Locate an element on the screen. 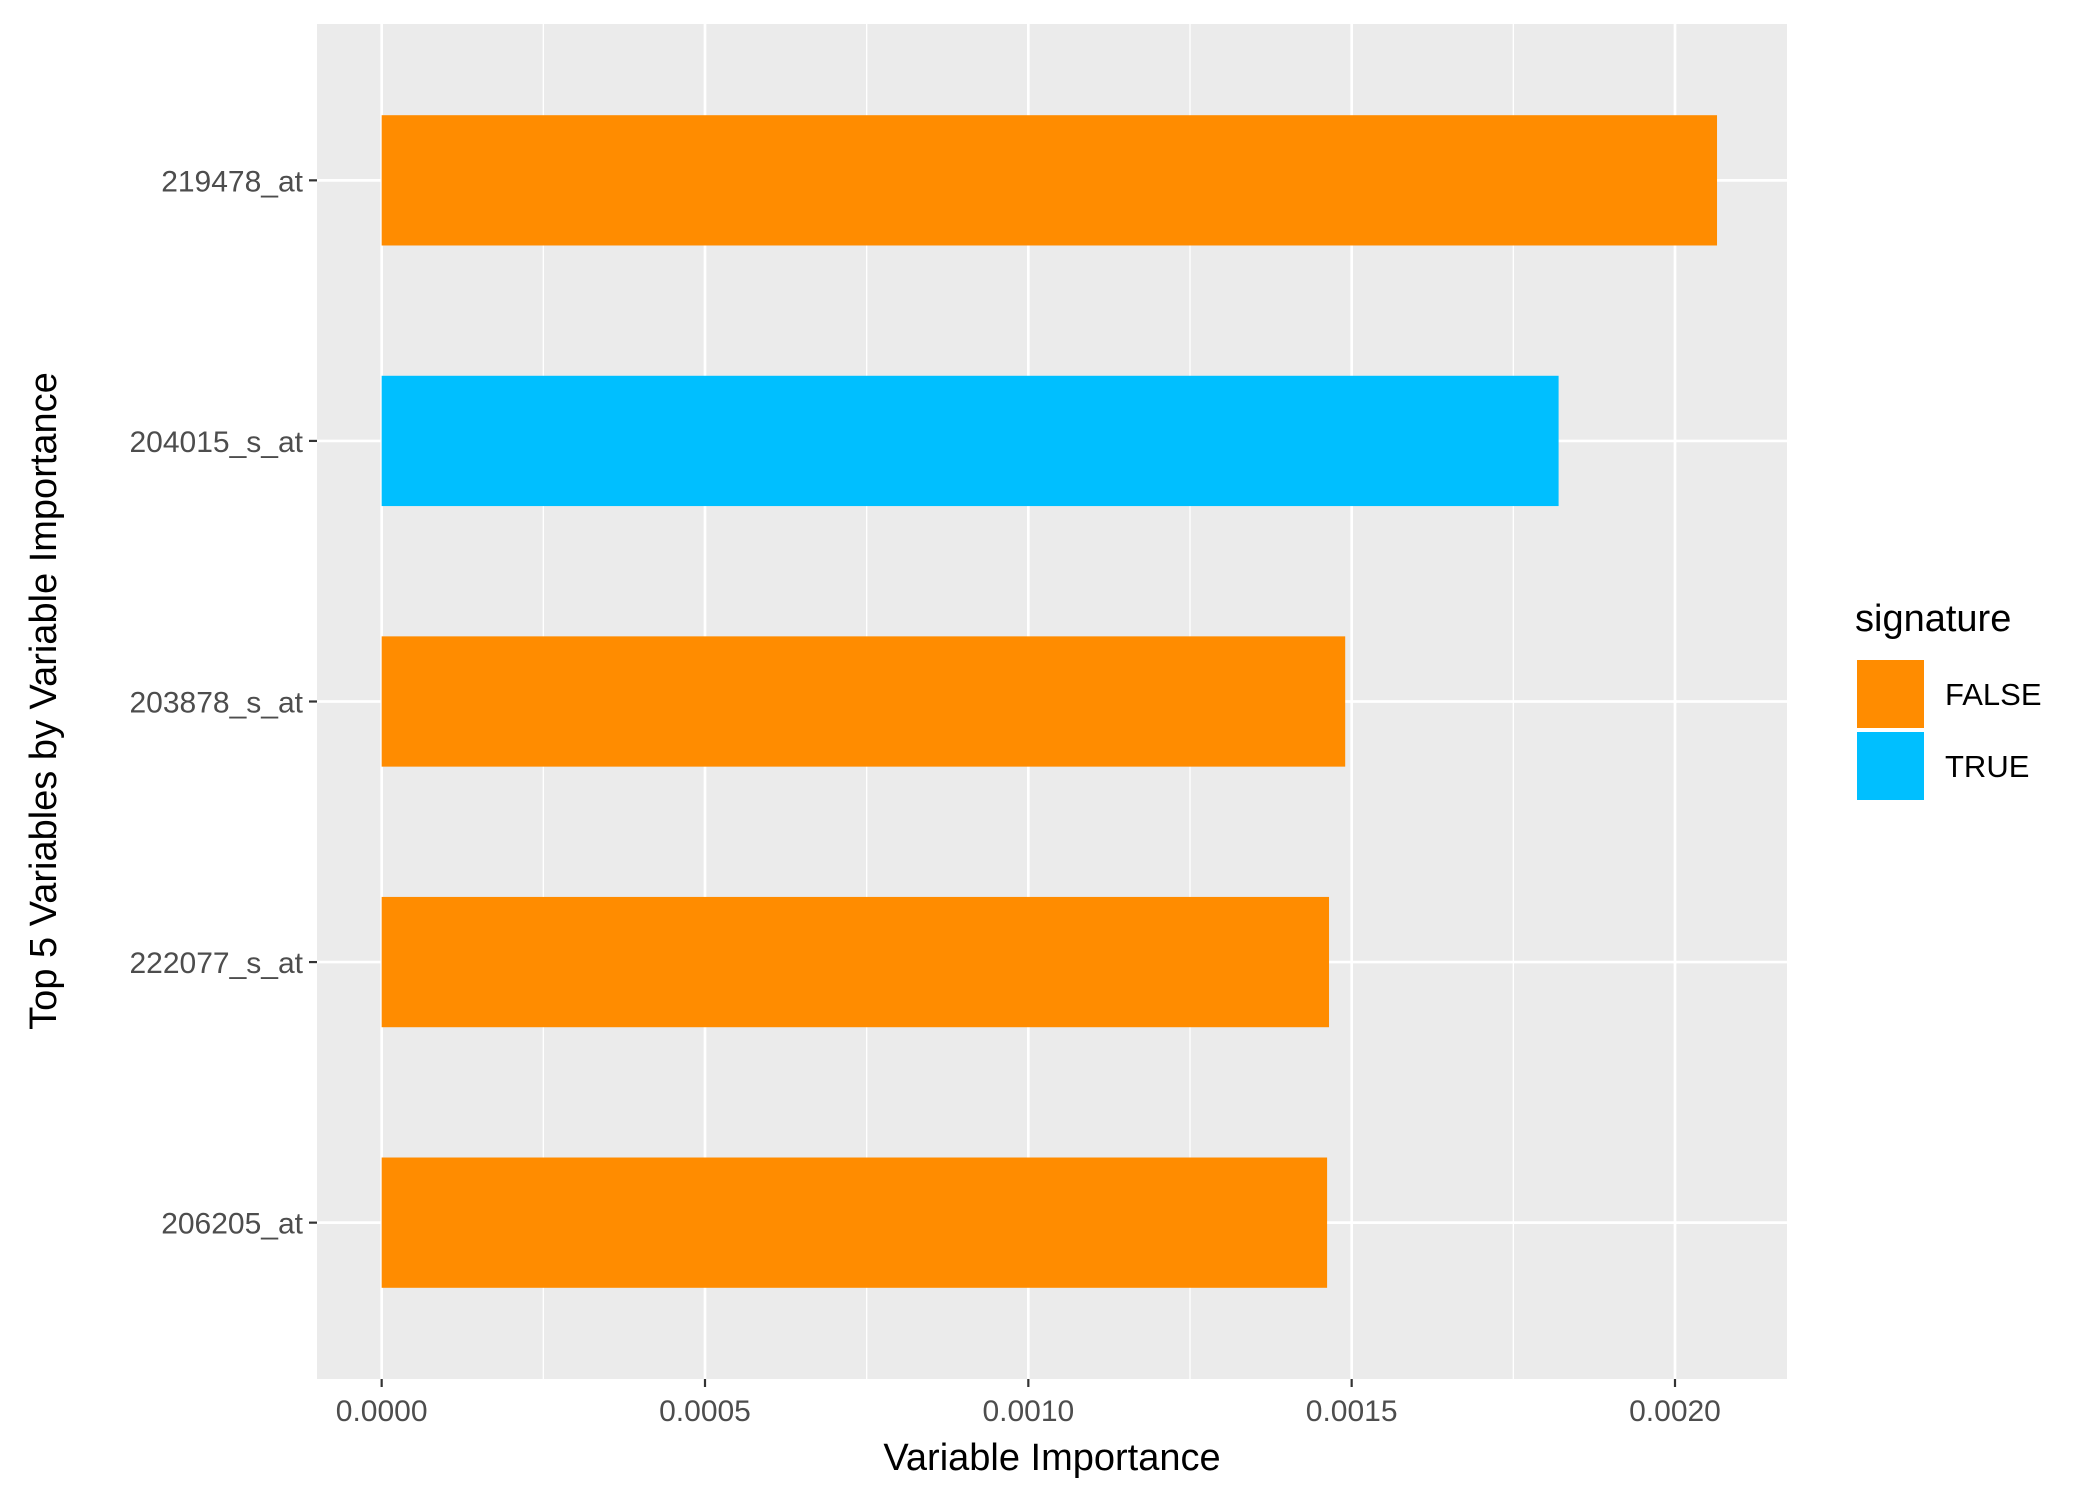 The image size is (2100, 1499). bar-204015_s_at is located at coordinates (970, 441).